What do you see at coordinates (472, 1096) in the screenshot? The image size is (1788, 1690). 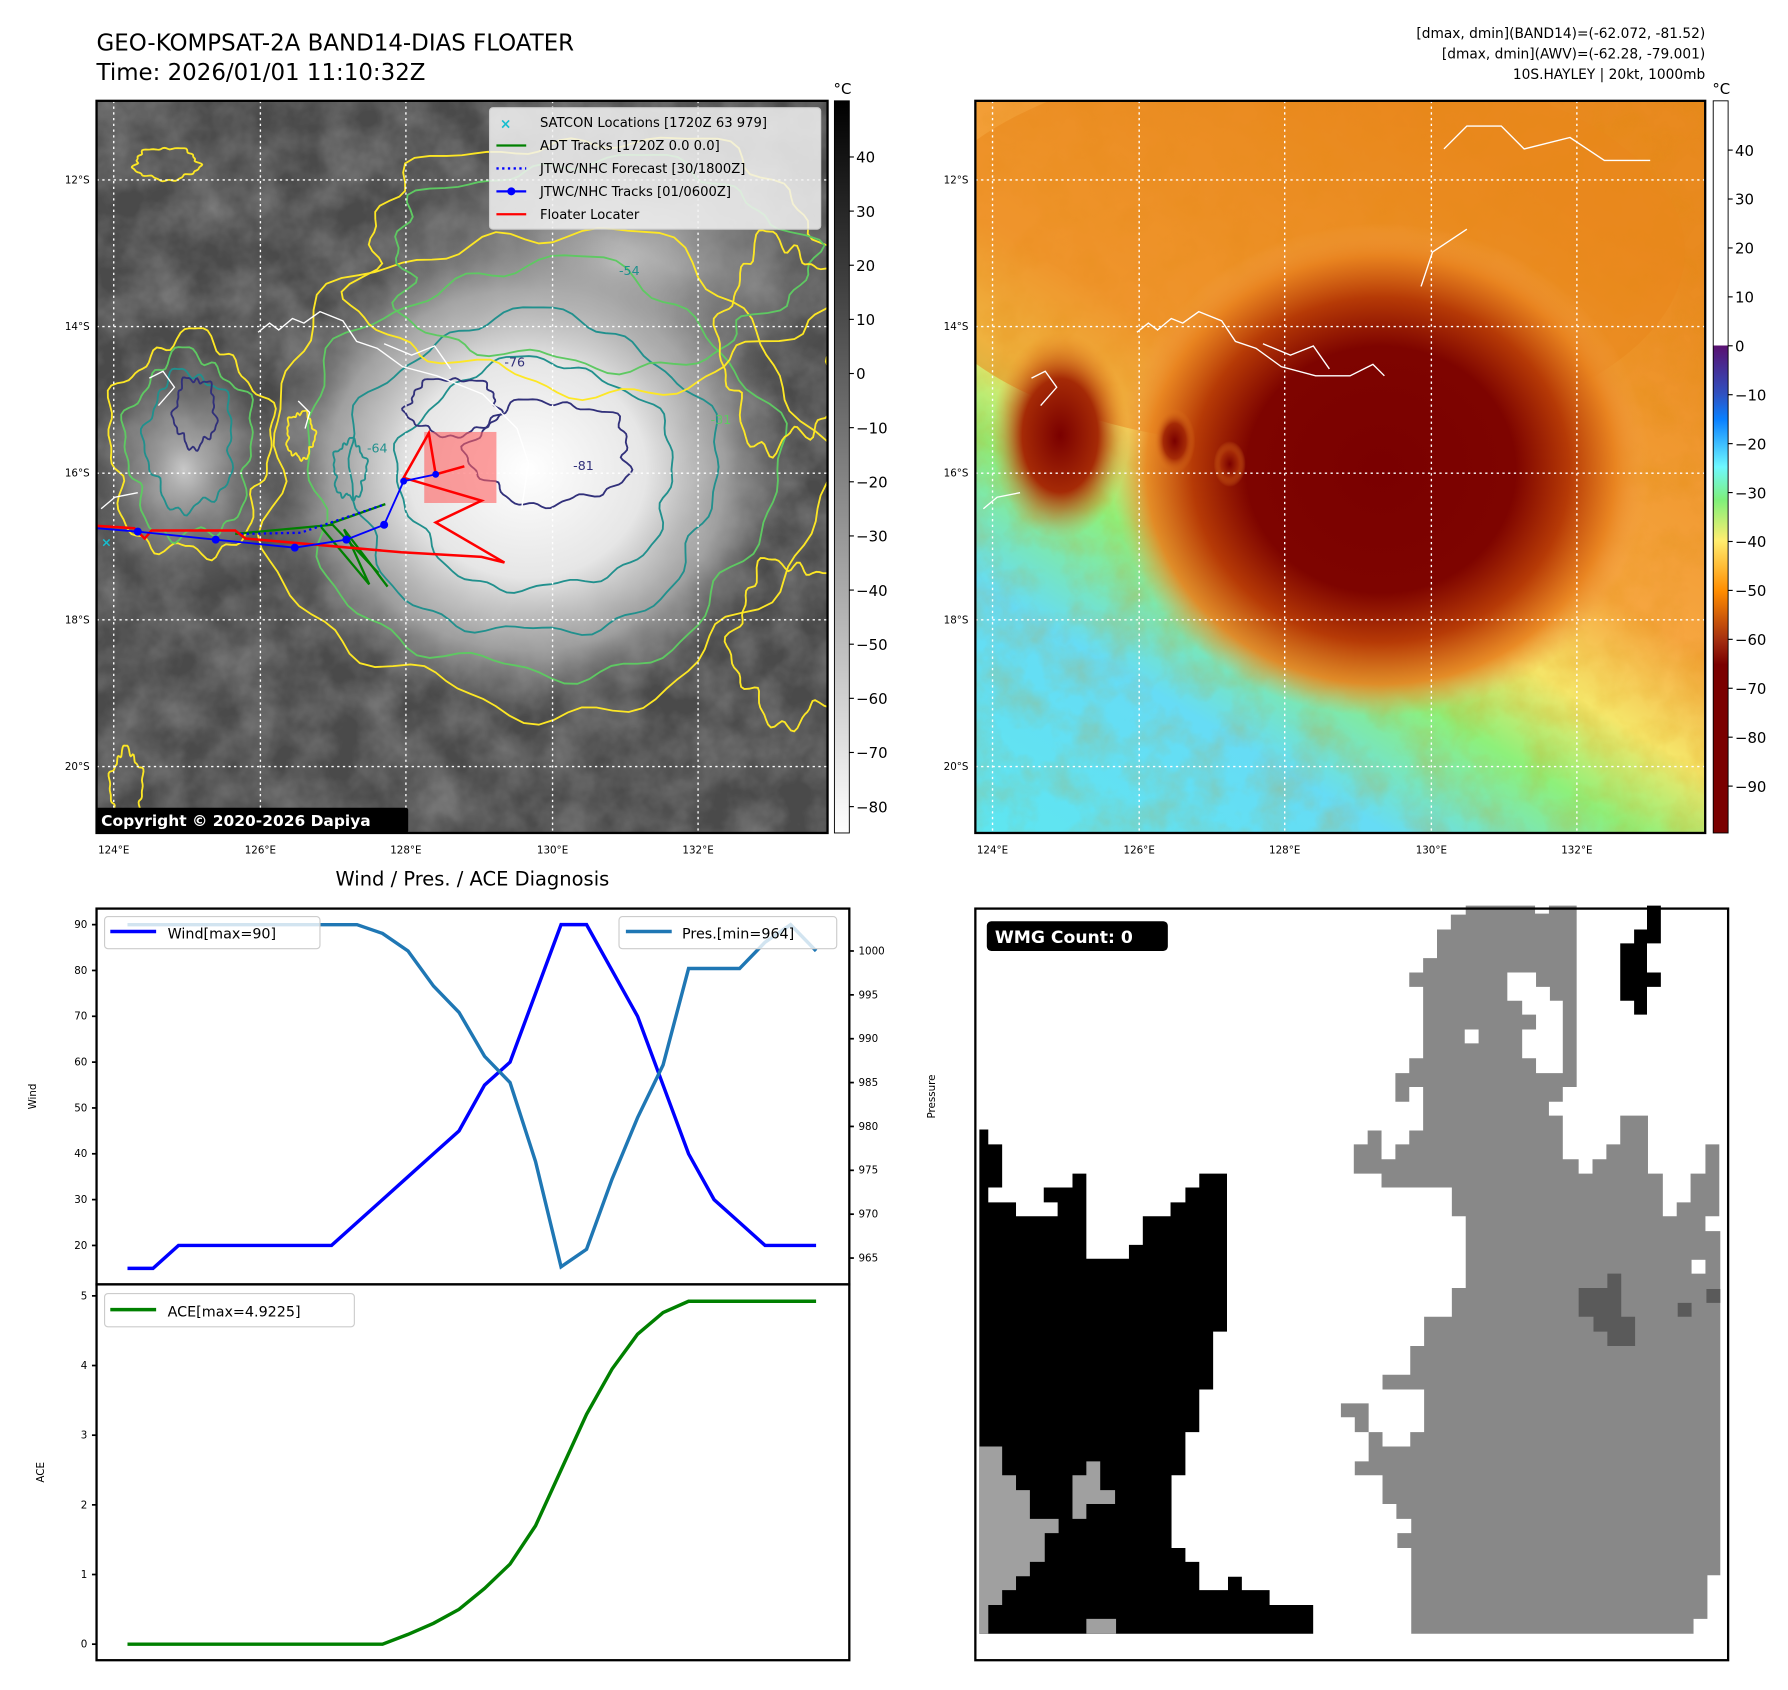 I see `wind-series-line` at bounding box center [472, 1096].